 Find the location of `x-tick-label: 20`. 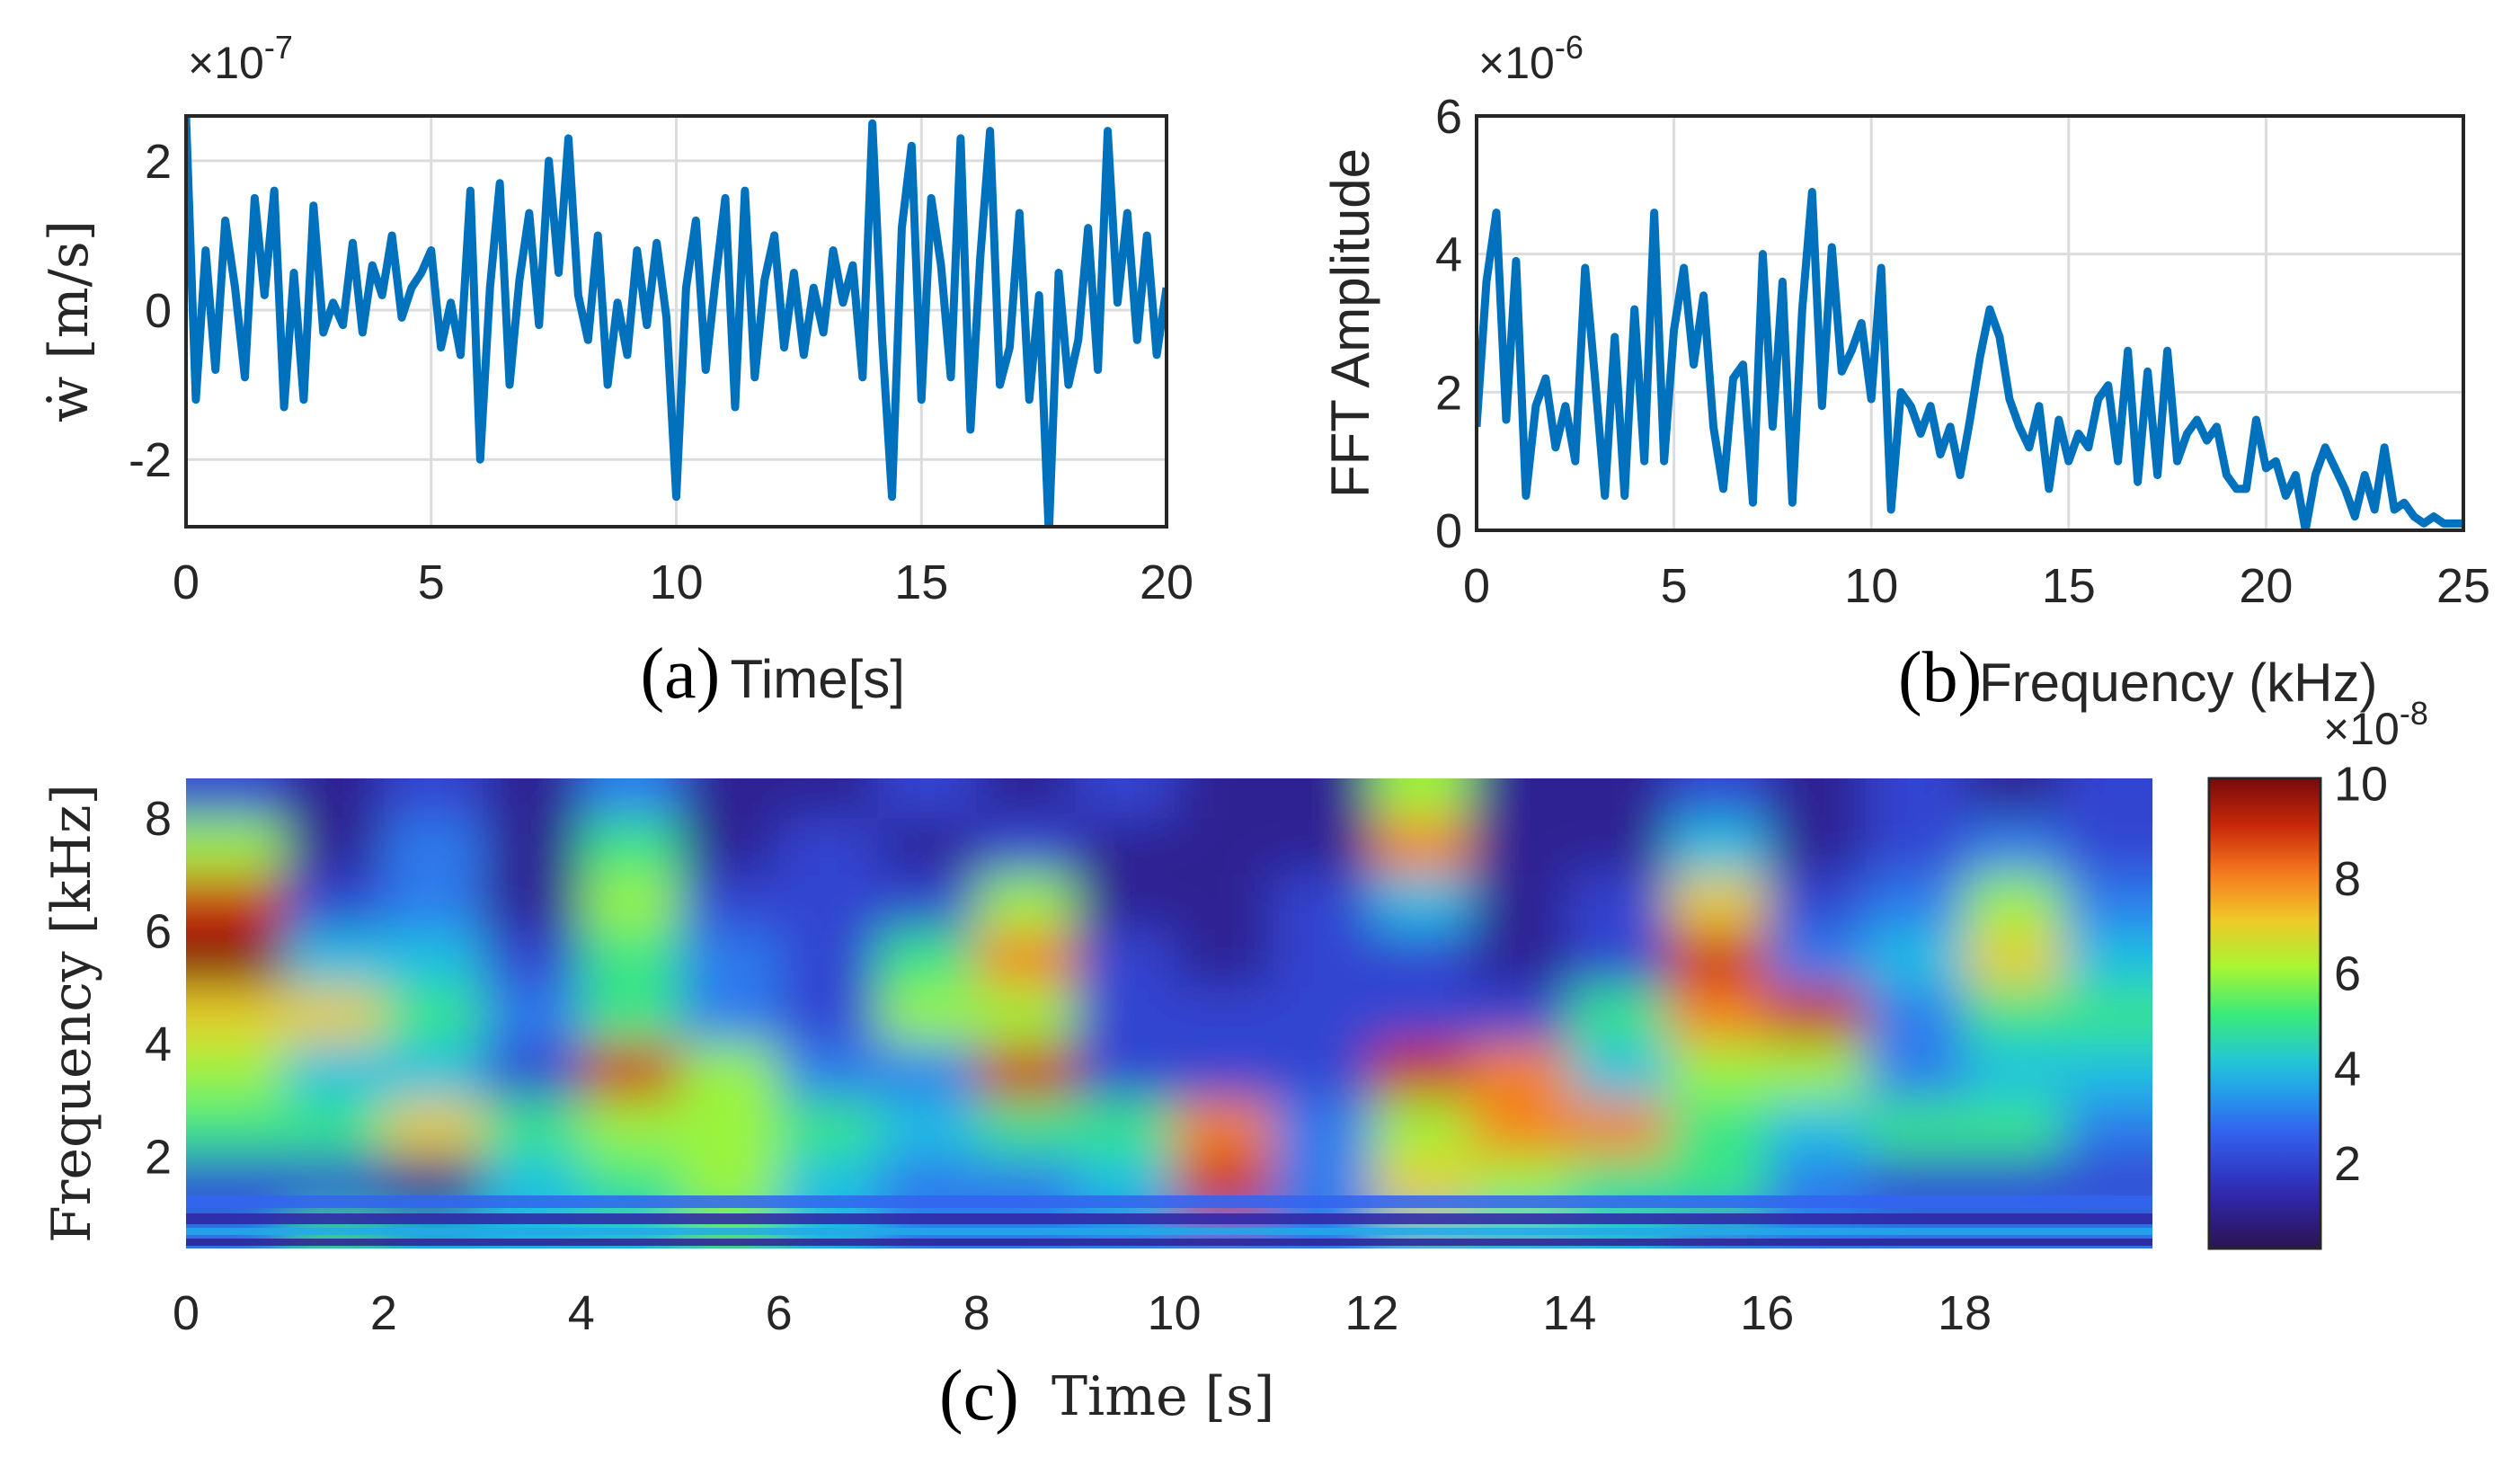

x-tick-label: 20 is located at coordinates (1166, 582).